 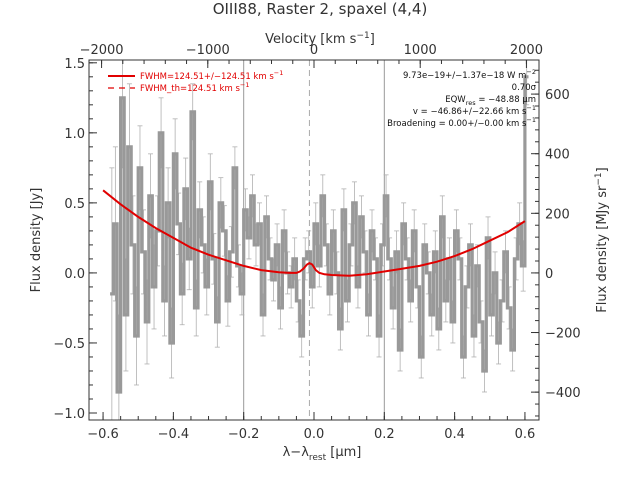 What do you see at coordinates (211, 75) in the screenshot?
I see `legend-label-fwhm: FWHM=124.51+/−124.51 km s−1` at bounding box center [211, 75].